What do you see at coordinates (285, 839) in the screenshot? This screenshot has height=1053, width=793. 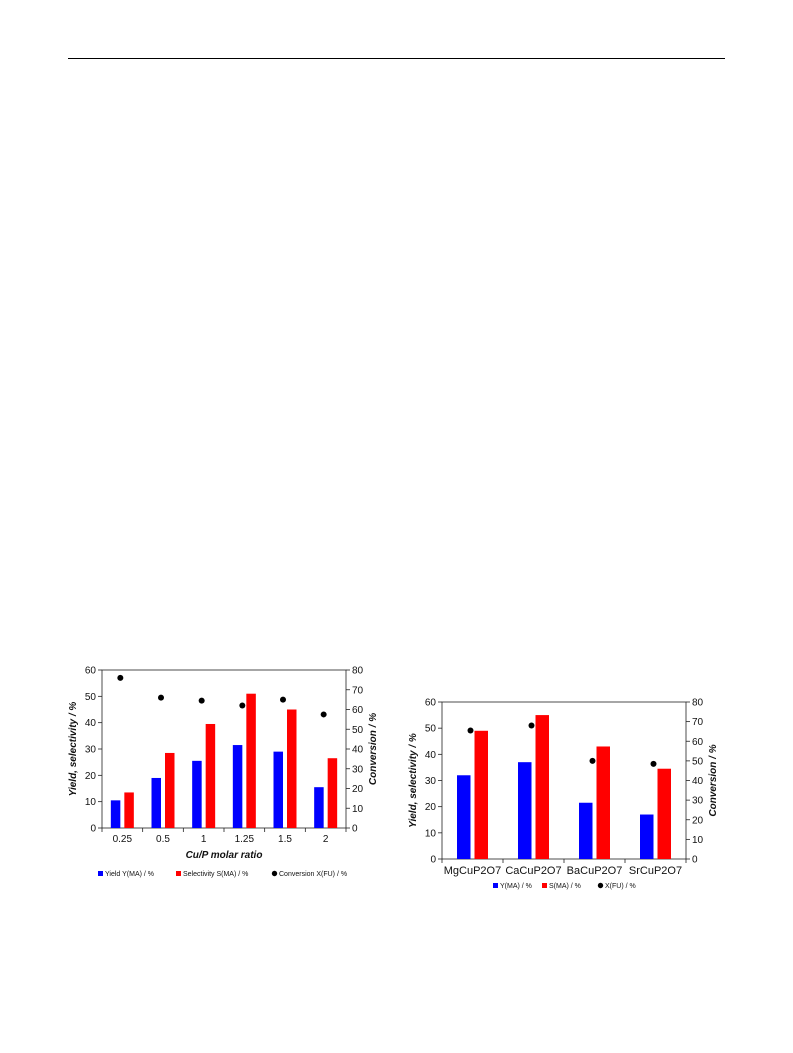 I see `chart1-x-tick-label: 1.5` at bounding box center [285, 839].